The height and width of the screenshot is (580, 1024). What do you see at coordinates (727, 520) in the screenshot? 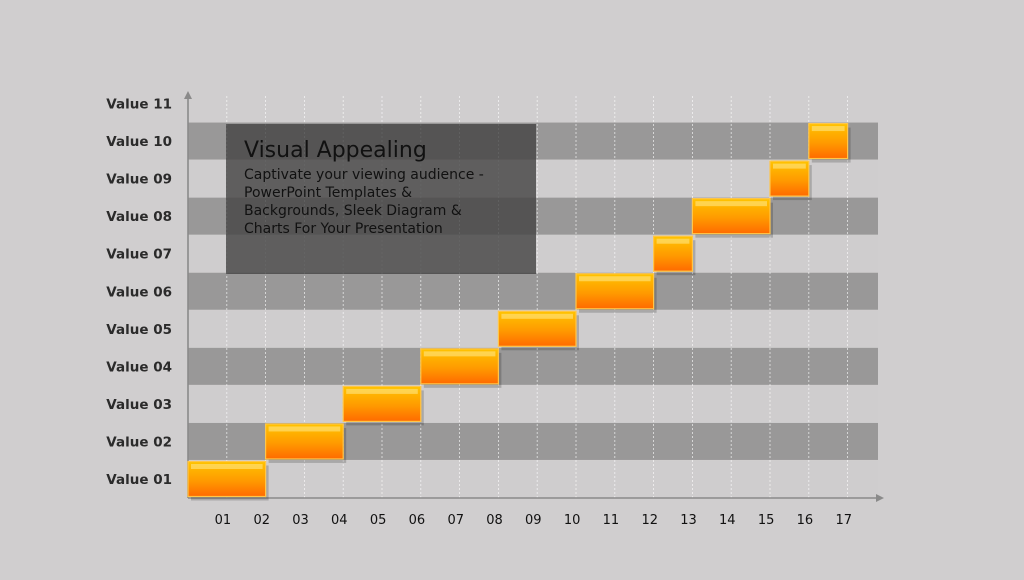
I see `x-tick-label: 14` at bounding box center [727, 520].